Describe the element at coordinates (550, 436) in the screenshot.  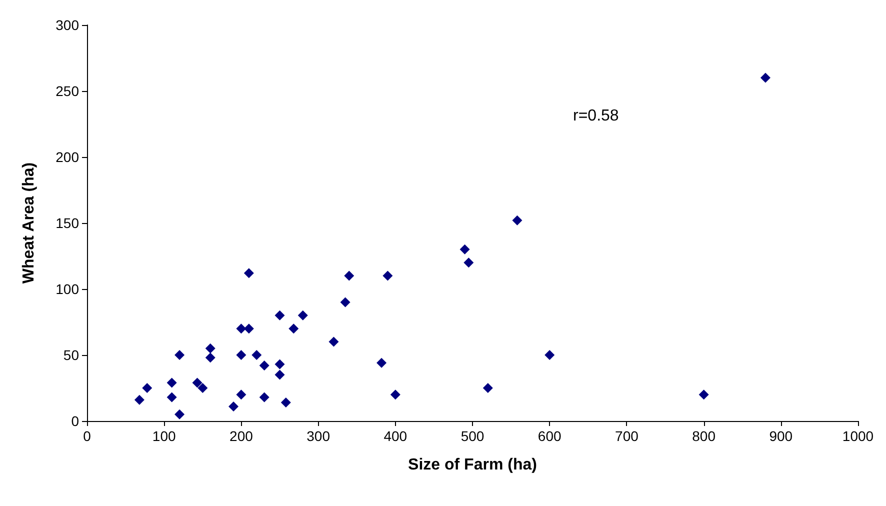
I see `x-tick-label: 600` at that location.